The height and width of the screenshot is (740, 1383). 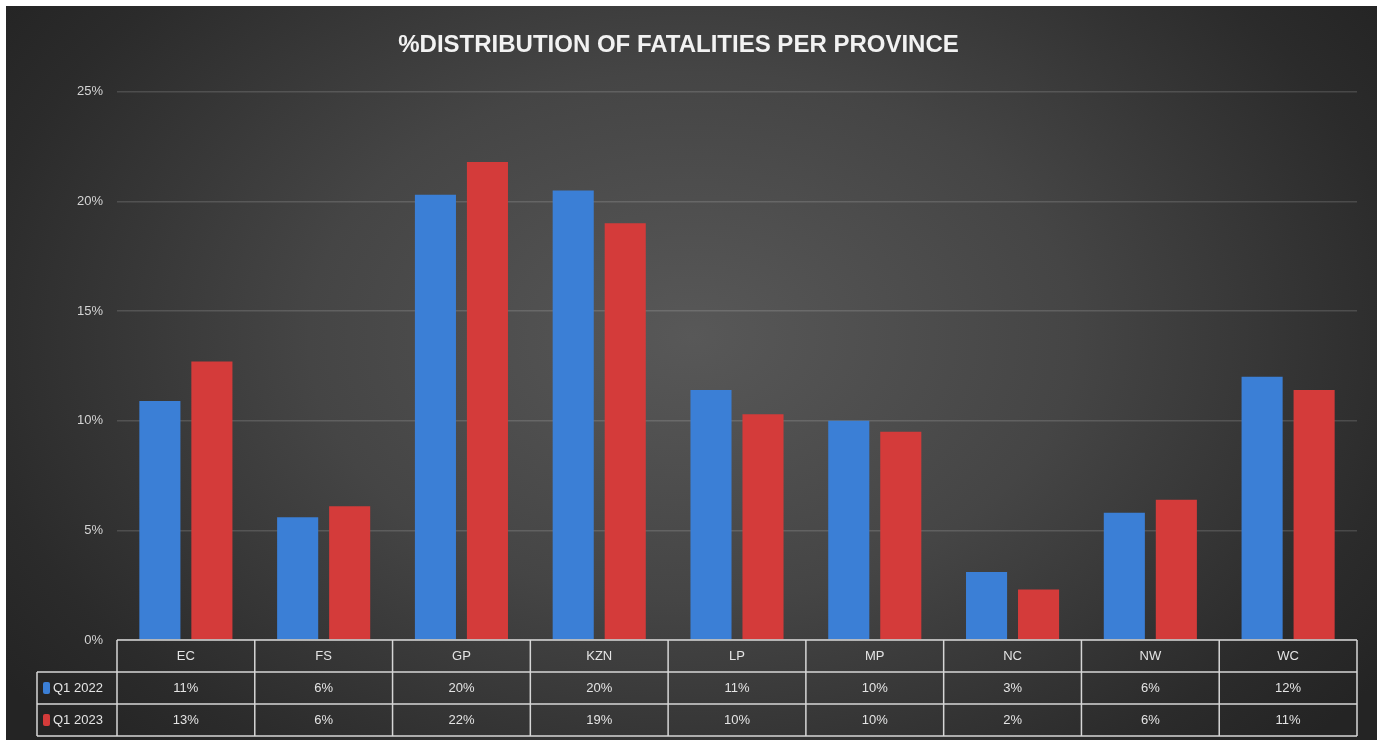 I want to click on data-label: 2%, so click(x=1013, y=719).